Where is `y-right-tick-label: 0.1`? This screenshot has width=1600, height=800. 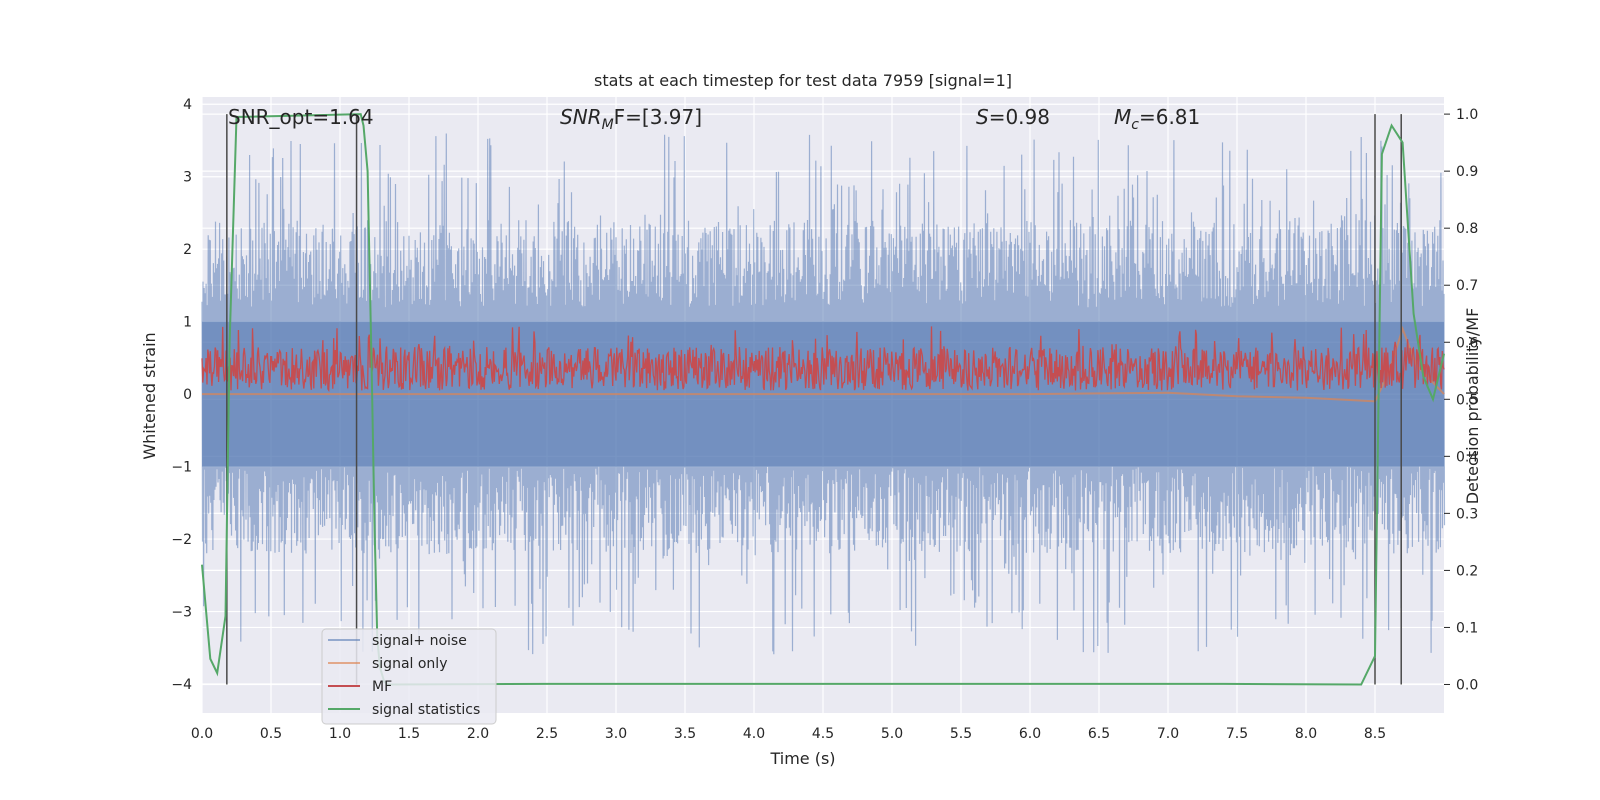 y-right-tick-label: 0.1 is located at coordinates (1467, 628).